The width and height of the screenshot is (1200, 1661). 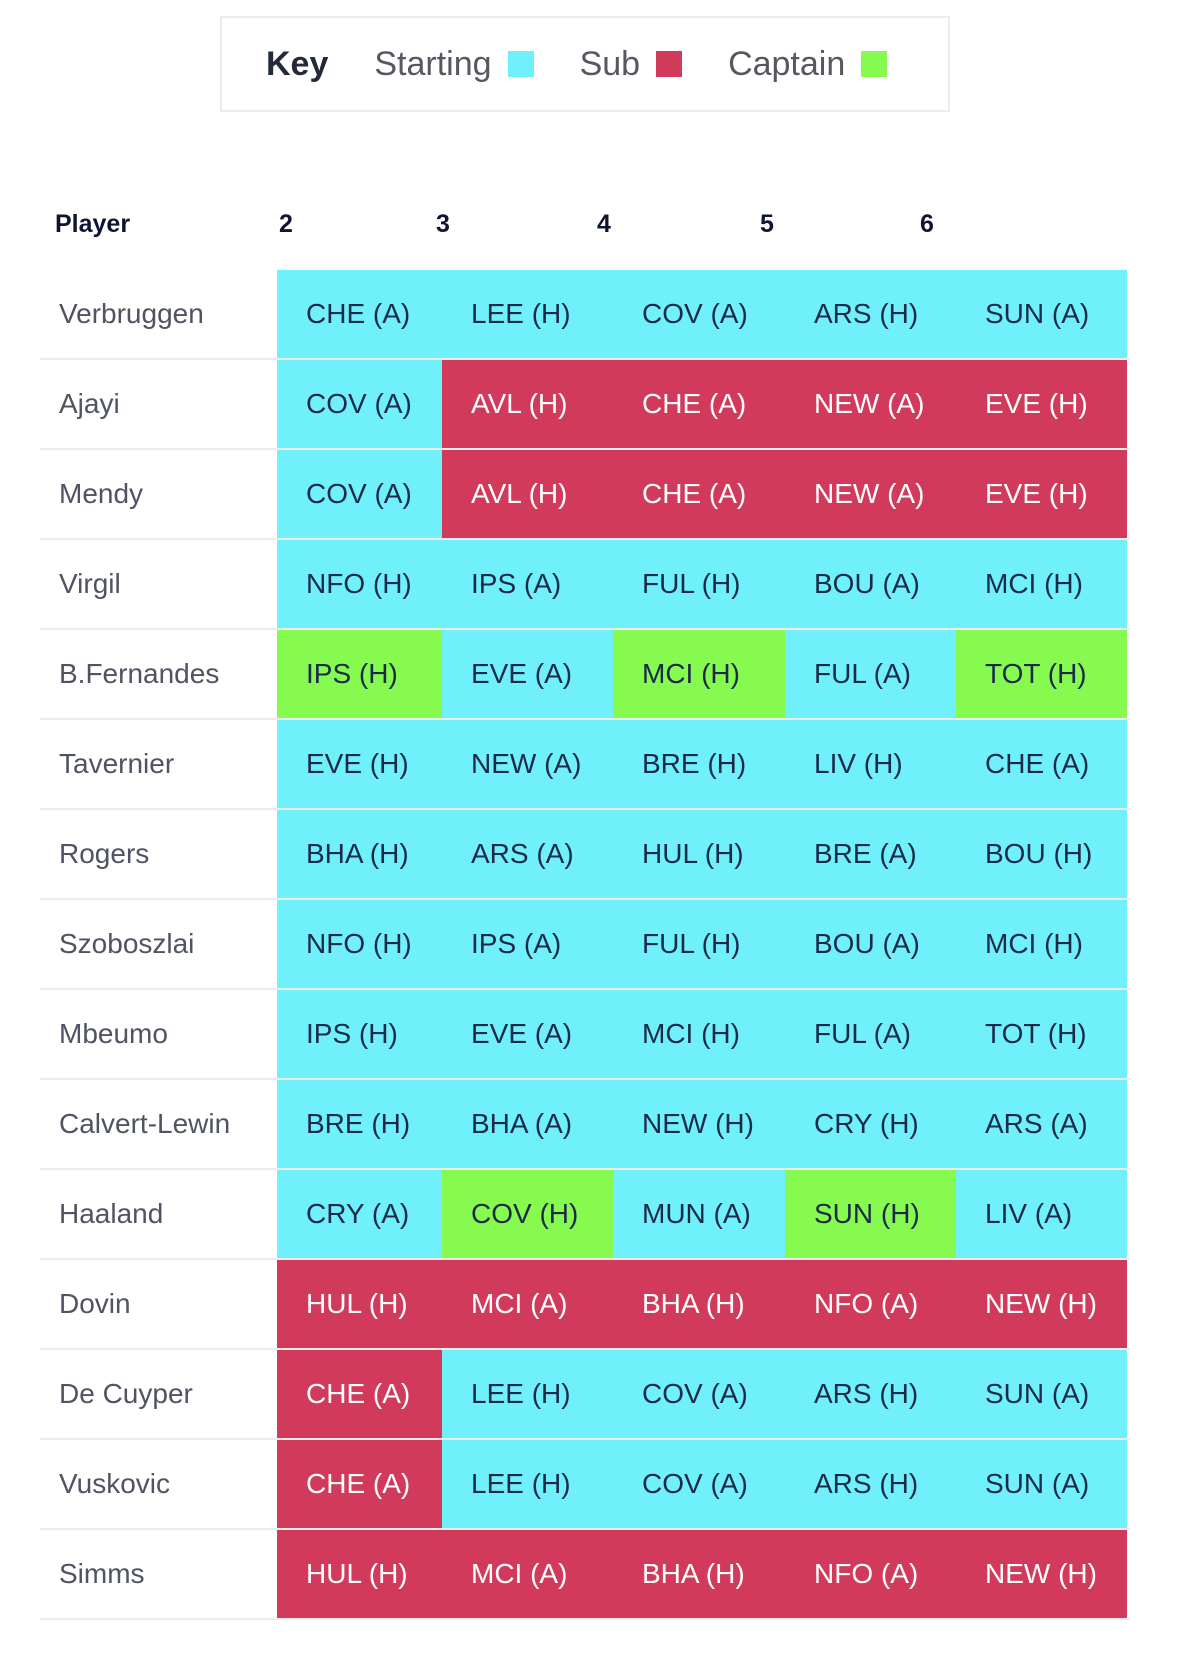 What do you see at coordinates (874, 64) in the screenshot?
I see `captain-swatch` at bounding box center [874, 64].